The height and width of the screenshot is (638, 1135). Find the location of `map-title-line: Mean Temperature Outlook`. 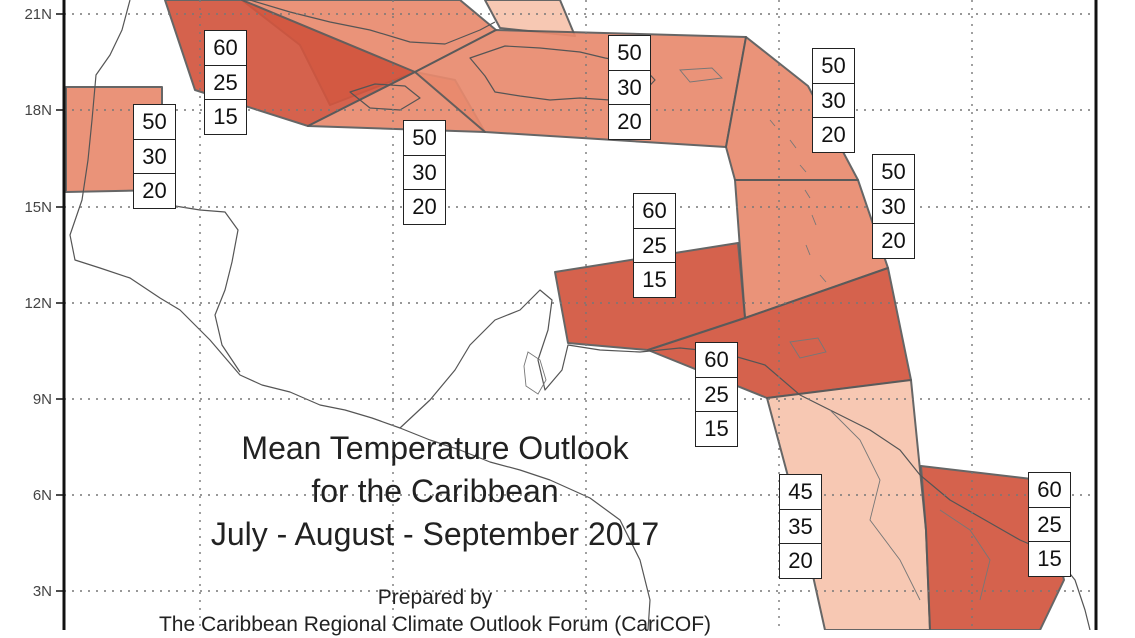

map-title-line: Mean Temperature Outlook is located at coordinates (435, 448).